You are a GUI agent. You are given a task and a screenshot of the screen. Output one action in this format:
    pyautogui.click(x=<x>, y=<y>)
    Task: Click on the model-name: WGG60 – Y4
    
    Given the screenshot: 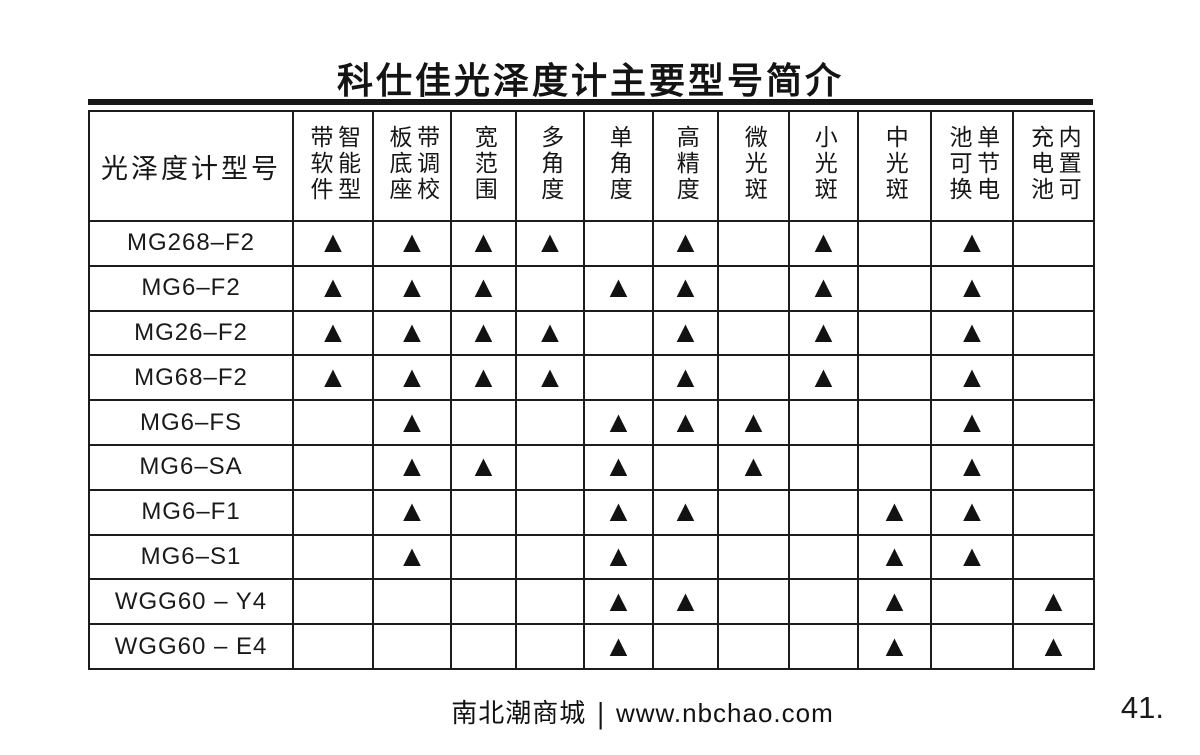 What is the action you would take?
    pyautogui.click(x=191, y=602)
    